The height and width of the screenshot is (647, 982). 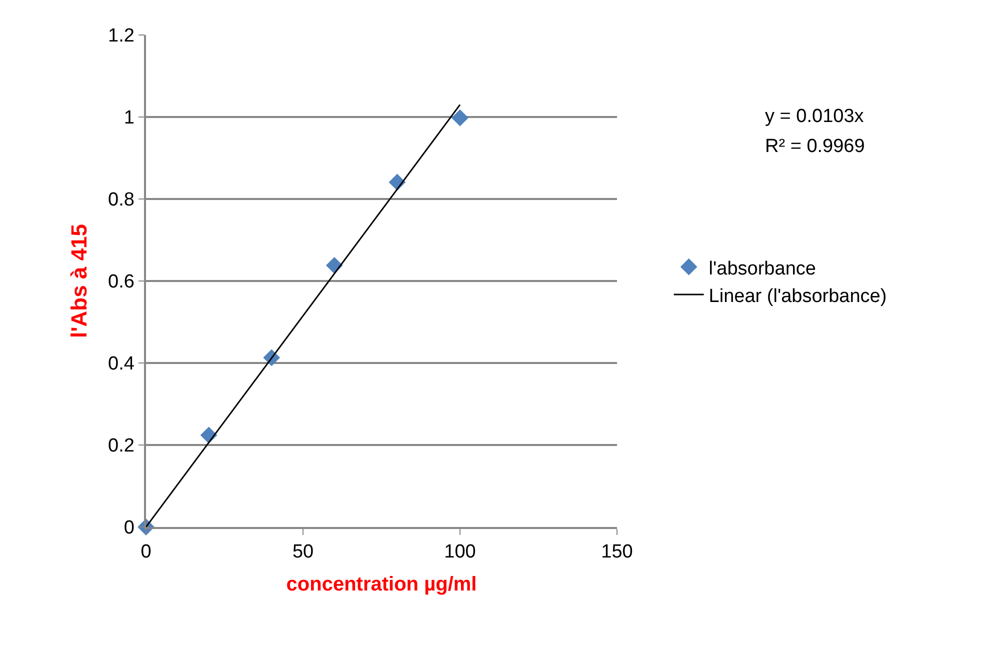 What do you see at coordinates (121, 282) in the screenshot?
I see `y-tick-label: 0.6` at bounding box center [121, 282].